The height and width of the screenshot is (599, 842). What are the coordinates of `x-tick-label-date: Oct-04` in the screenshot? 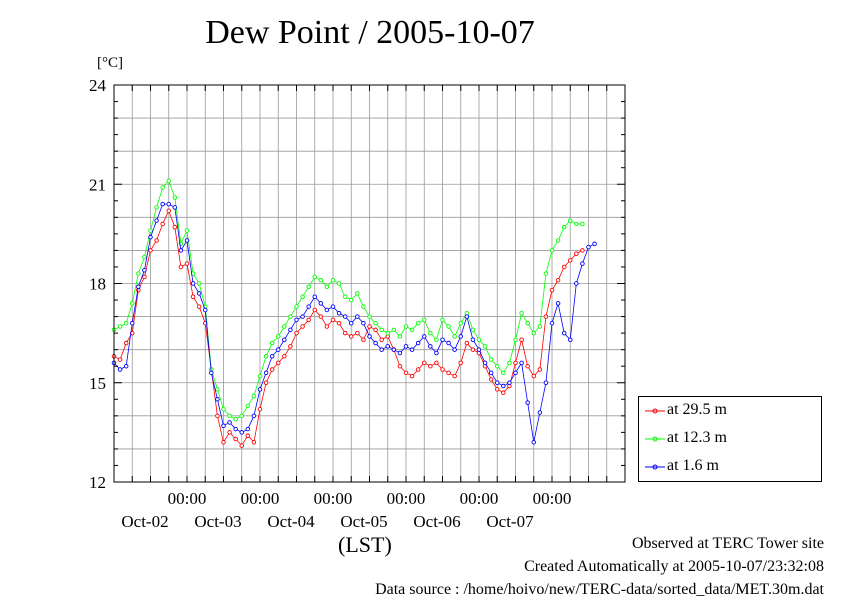 It's located at (291, 521).